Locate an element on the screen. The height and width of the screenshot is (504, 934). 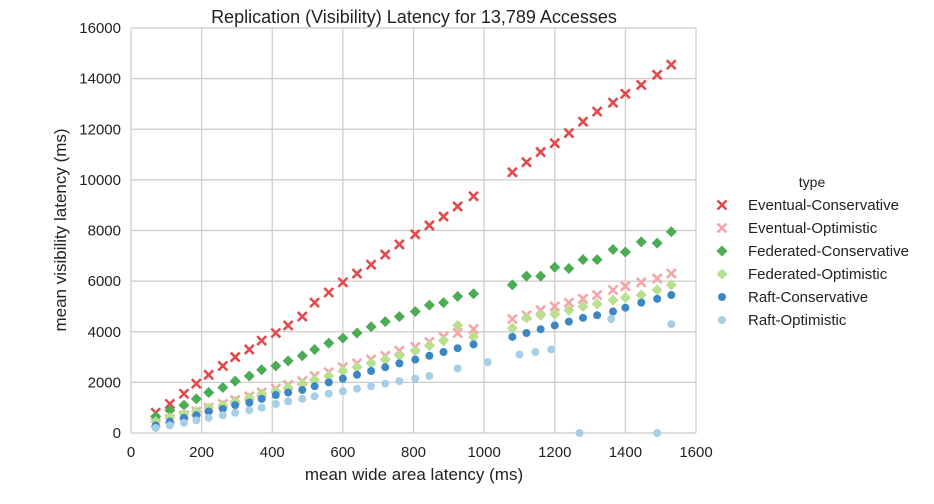
legend-marker-raft-optimistic is located at coordinates (722, 320).